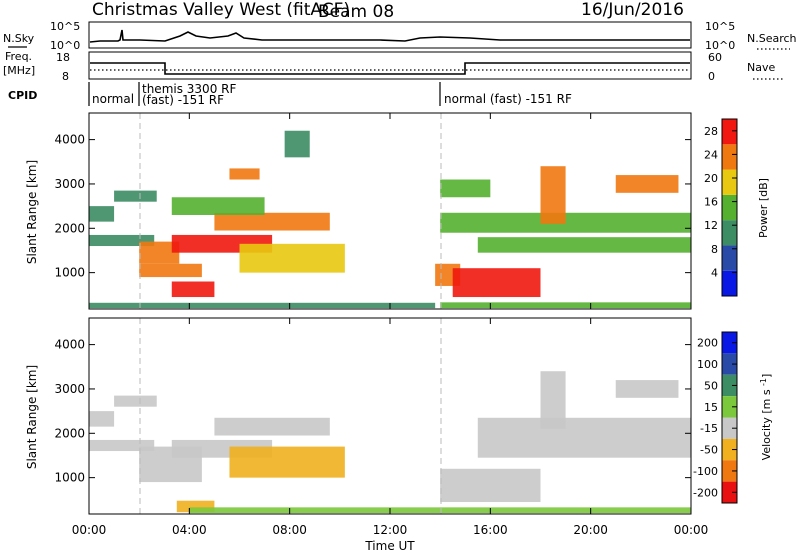  I want to click on freq-unit: [MHz], so click(19, 70).